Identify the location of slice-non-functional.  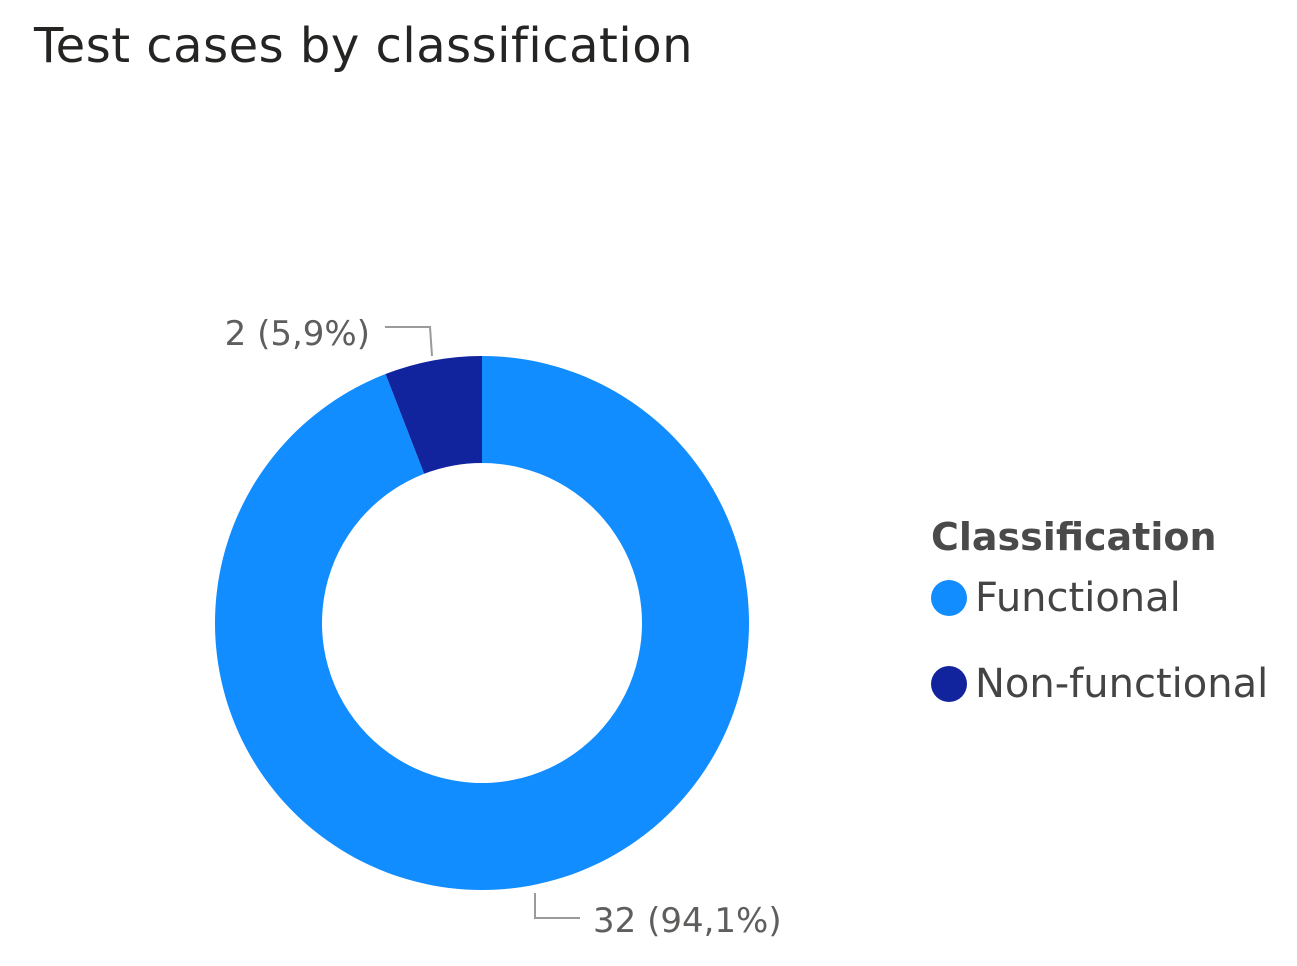
(433, 415).